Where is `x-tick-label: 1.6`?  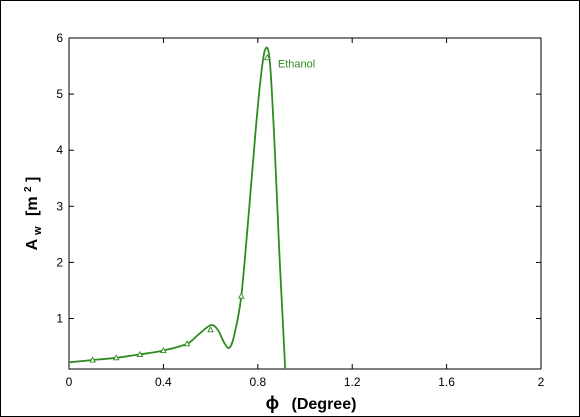
x-tick-label: 1.6 is located at coordinates (446, 382).